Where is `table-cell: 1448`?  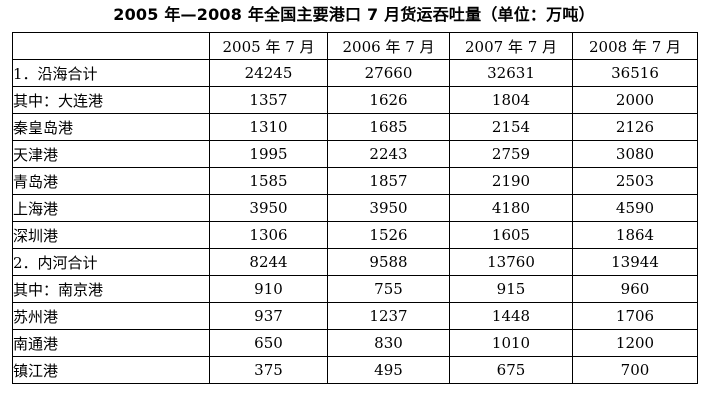
table-cell: 1448 is located at coordinates (511, 316).